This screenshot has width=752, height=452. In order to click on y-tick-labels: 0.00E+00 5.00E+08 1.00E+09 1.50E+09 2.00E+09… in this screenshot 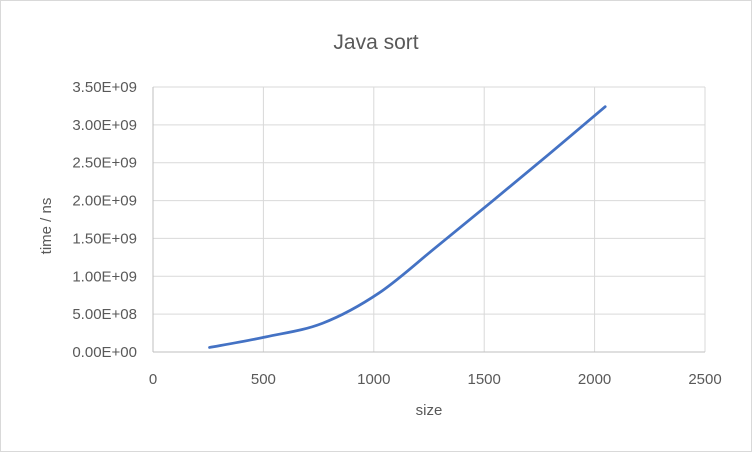, I will do `click(104, 220)`.